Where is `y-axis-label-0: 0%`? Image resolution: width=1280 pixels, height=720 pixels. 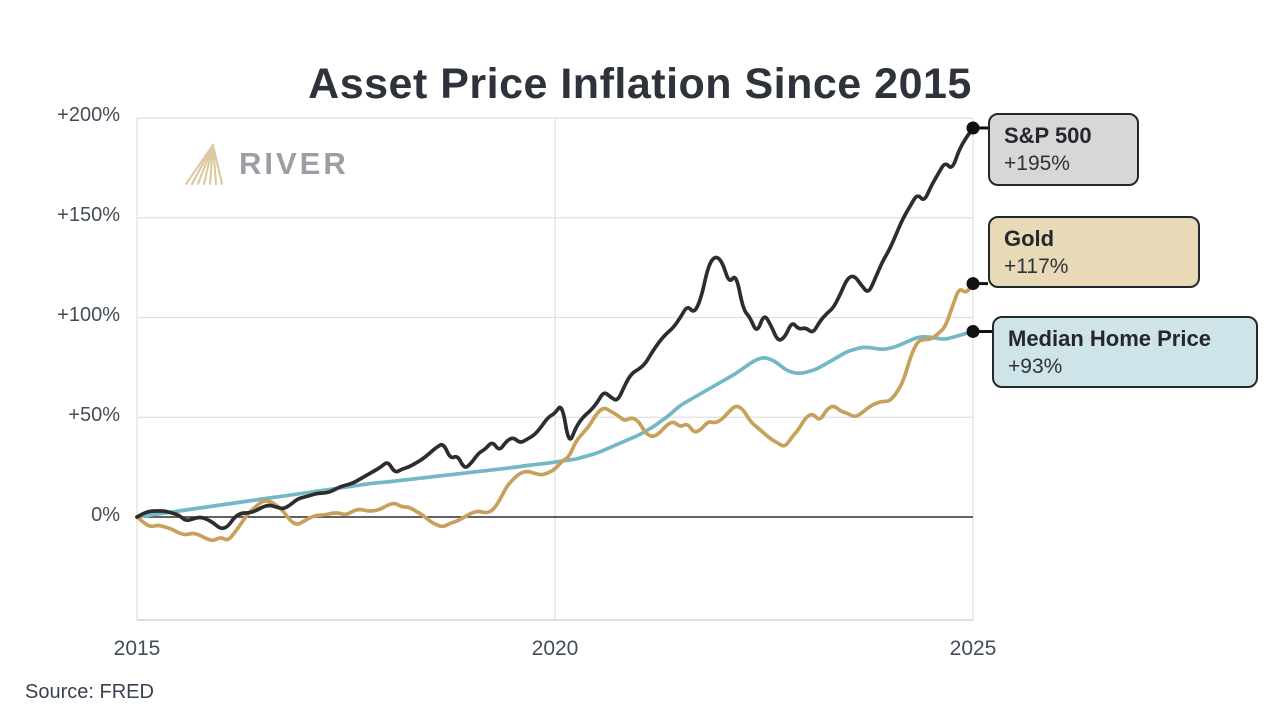
y-axis-label-0: 0% is located at coordinates (105, 515).